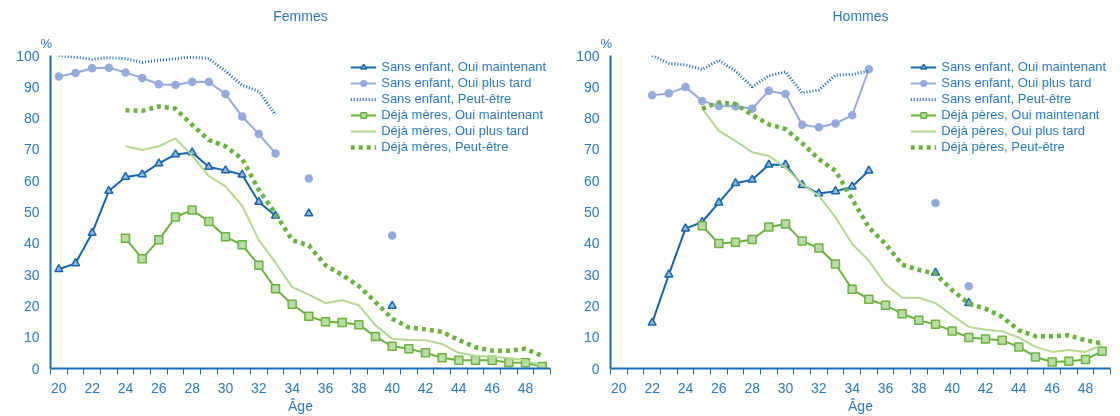 This screenshot has width=1120, height=416. What do you see at coordinates (455, 130) in the screenshot?
I see `legend-label: Déjà mères, Oui plus tard` at bounding box center [455, 130].